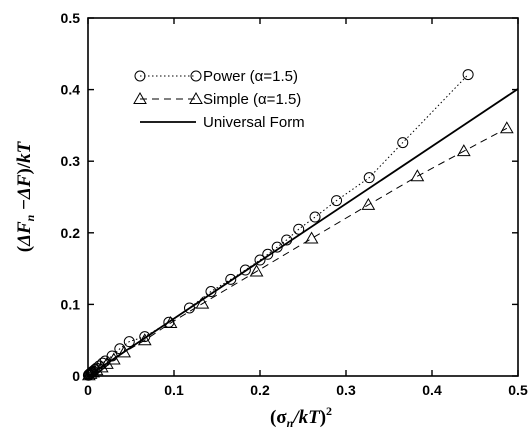 This screenshot has height=433, width=532. Describe the element at coordinates (174, 390) in the screenshot. I see `x-tick-label: 0.1` at that location.